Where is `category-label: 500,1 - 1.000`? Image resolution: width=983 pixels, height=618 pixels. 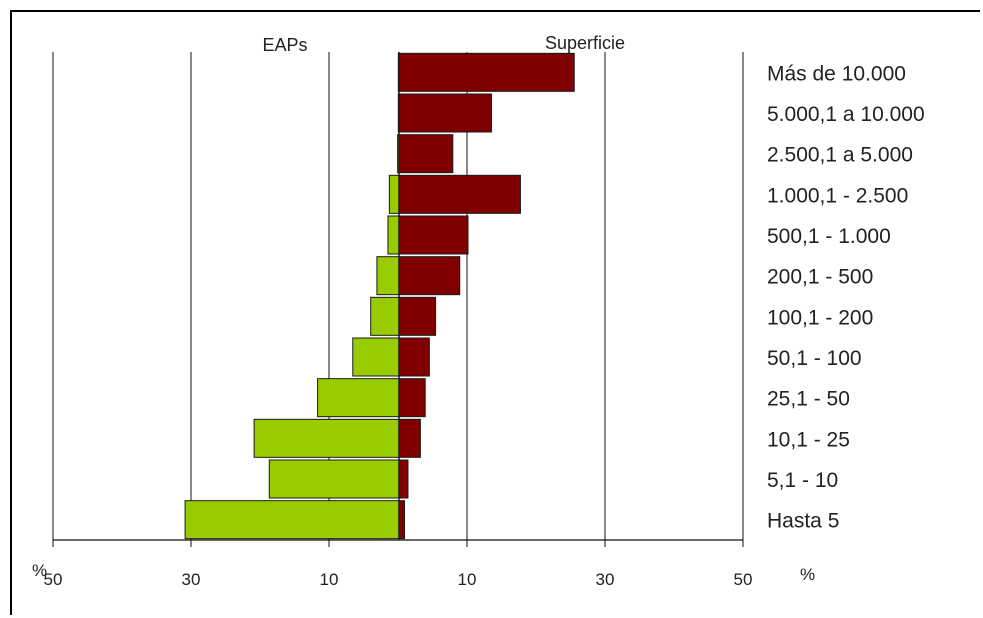
category-label: 500,1 - 1.000 is located at coordinates (829, 236).